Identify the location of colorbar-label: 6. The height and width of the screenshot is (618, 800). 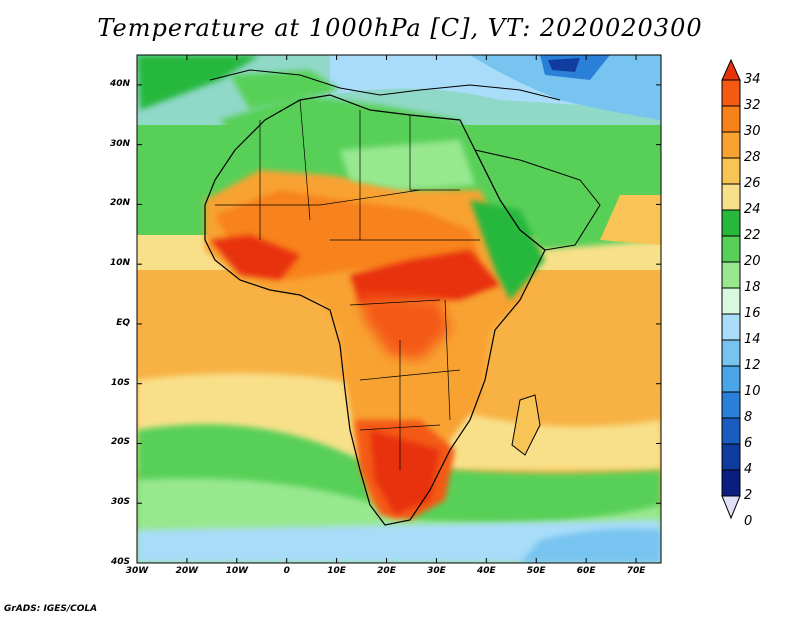
(748, 443).